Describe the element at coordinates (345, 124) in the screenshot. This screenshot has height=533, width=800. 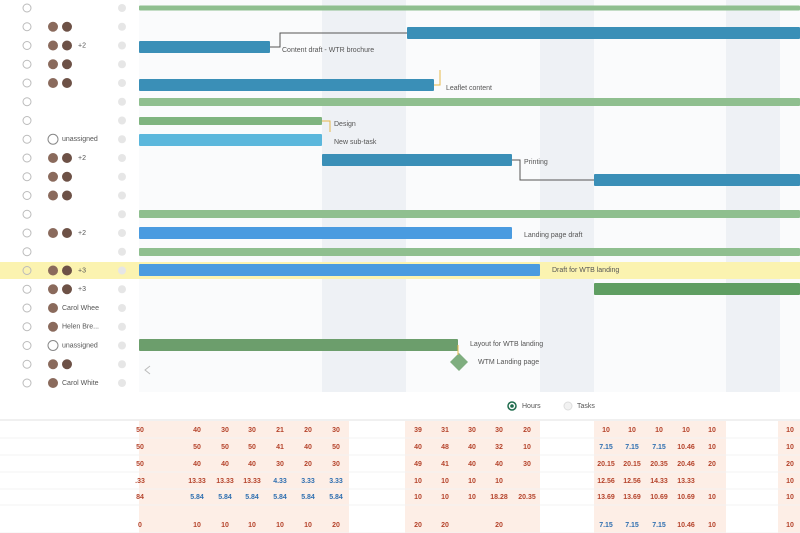
I see `task-label: Design` at that location.